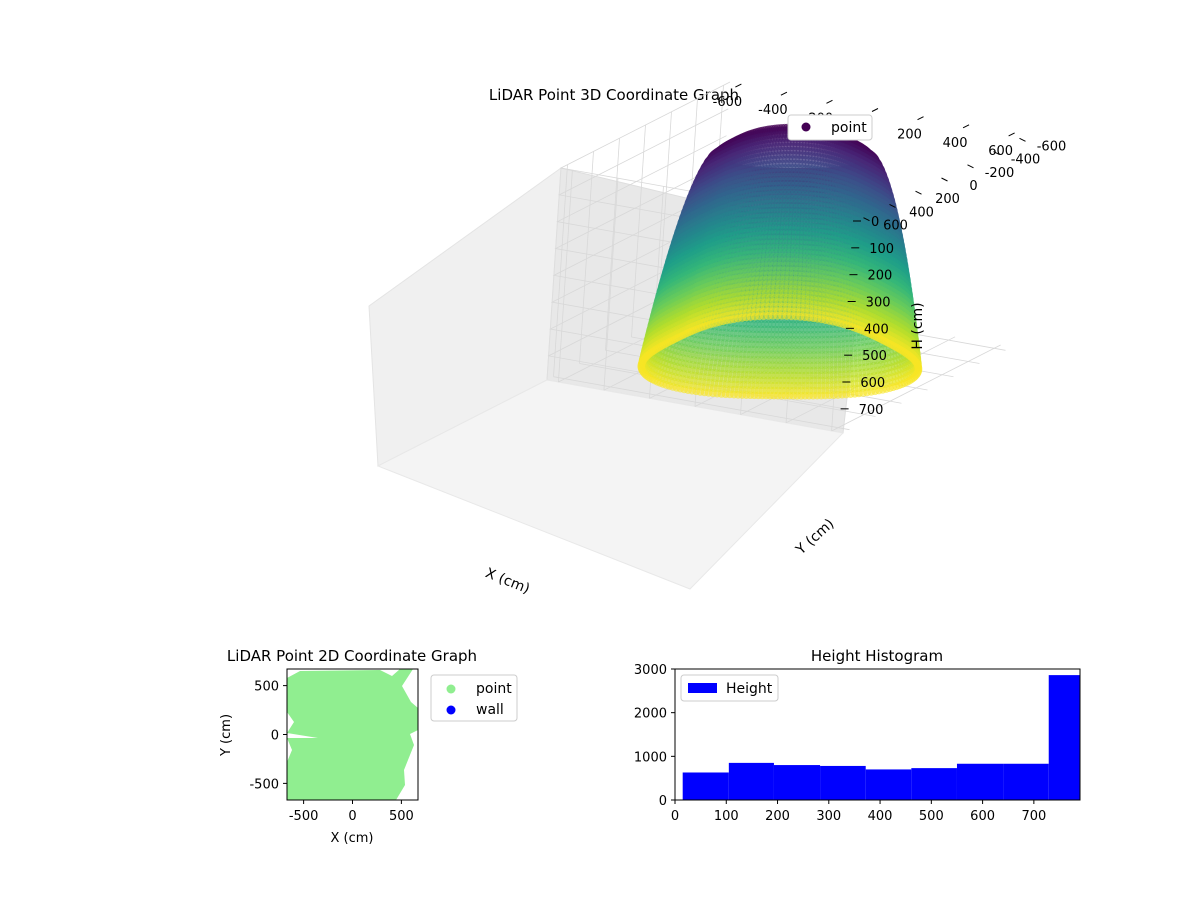  Describe the element at coordinates (610, 484) in the screenshot. I see `pane-floor` at that location.